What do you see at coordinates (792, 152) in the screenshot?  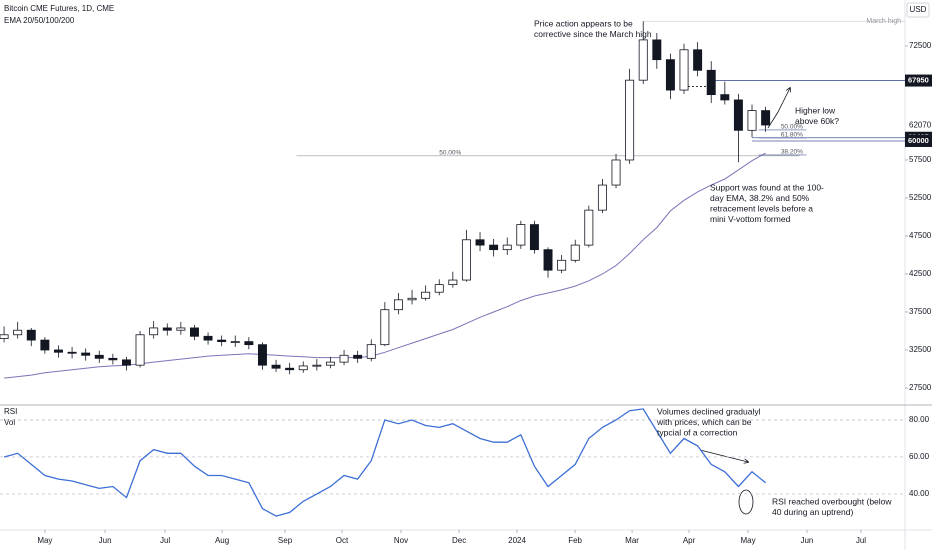 I see `fib-label: 38.20%` at bounding box center [792, 152].